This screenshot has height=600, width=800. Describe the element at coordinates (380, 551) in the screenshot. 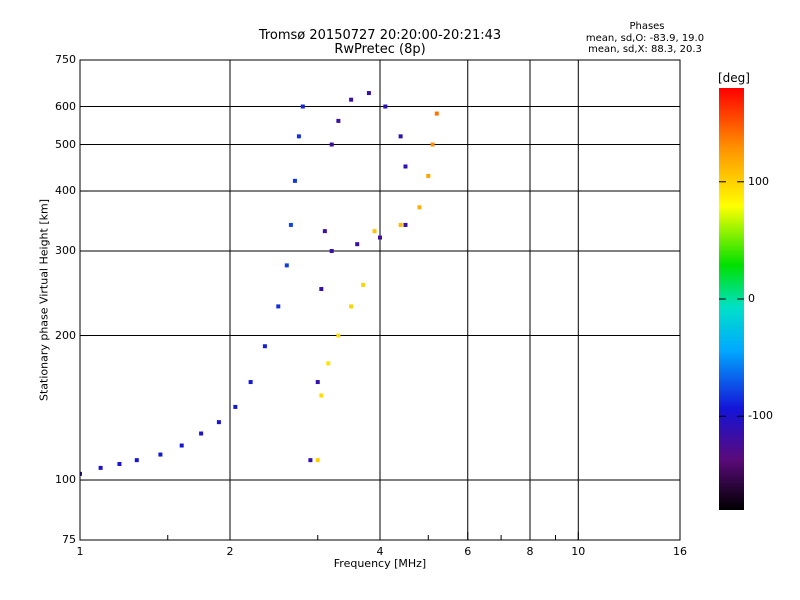

I see `x-tick-label: 4` at that location.